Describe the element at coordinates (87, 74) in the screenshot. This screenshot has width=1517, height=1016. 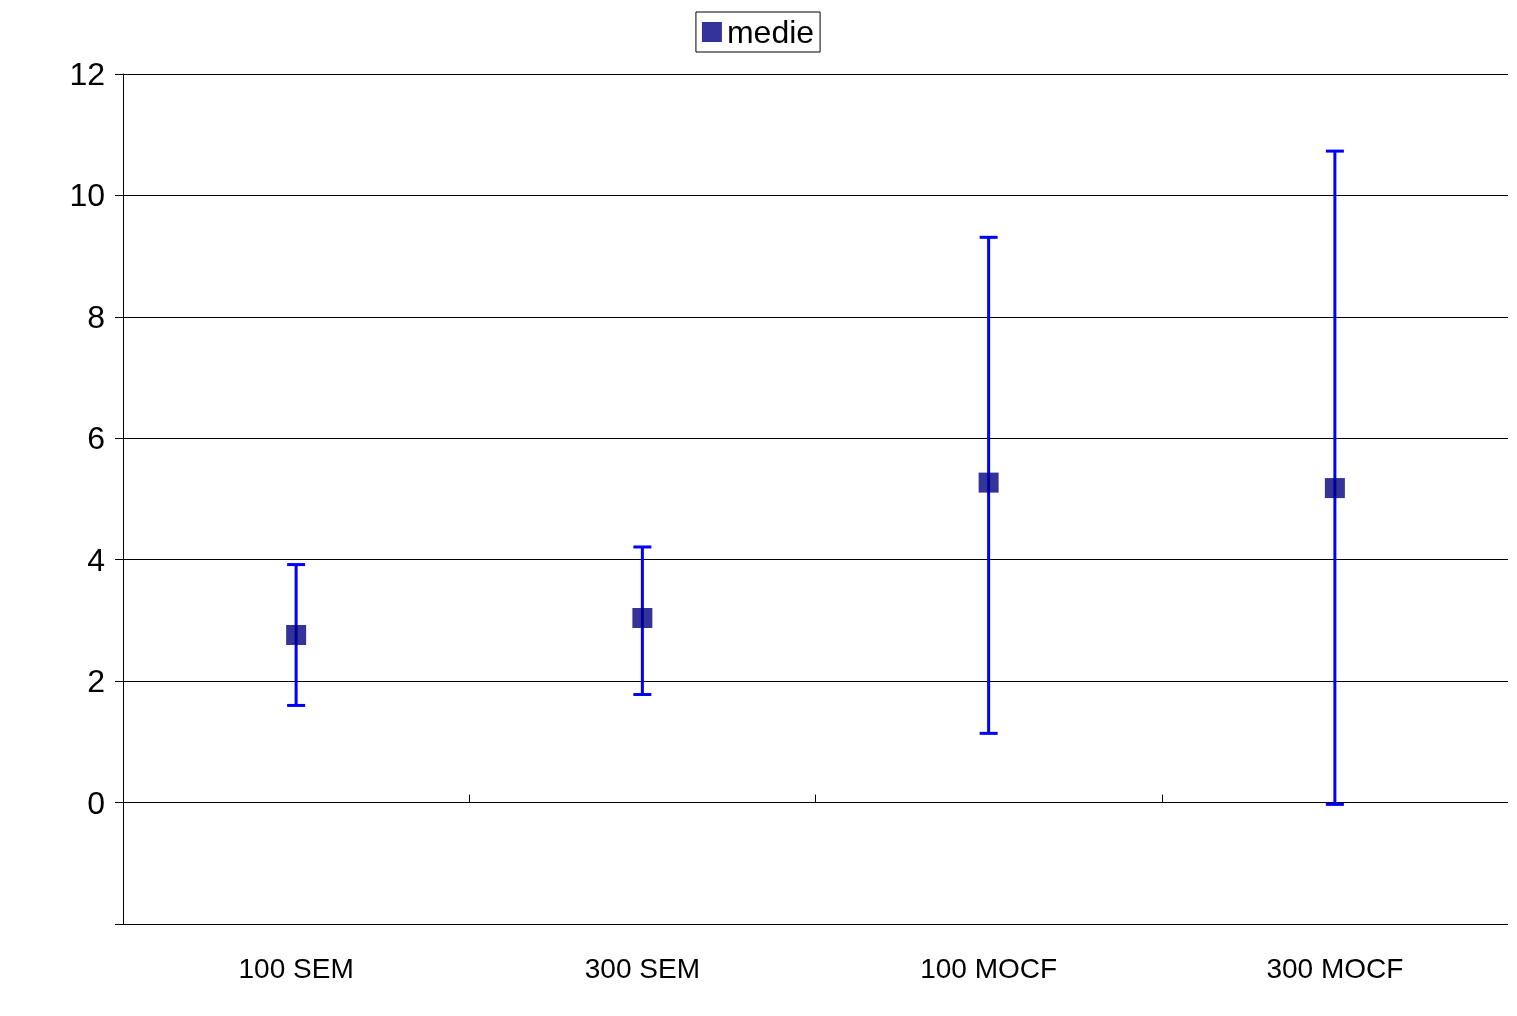
I see `y-tick-label: 12` at that location.